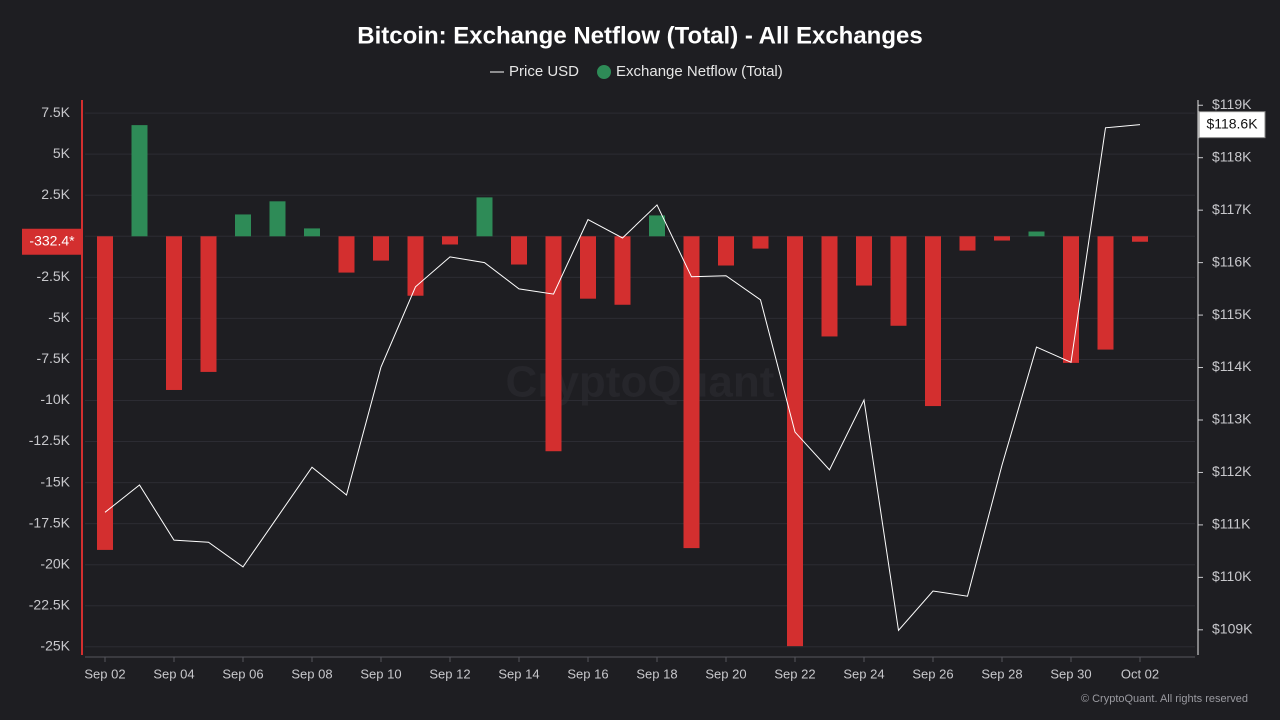 This screenshot has width=1280, height=720. What do you see at coordinates (1070, 673) in the screenshot?
I see `x-tick-label: Sep 30` at bounding box center [1070, 673].